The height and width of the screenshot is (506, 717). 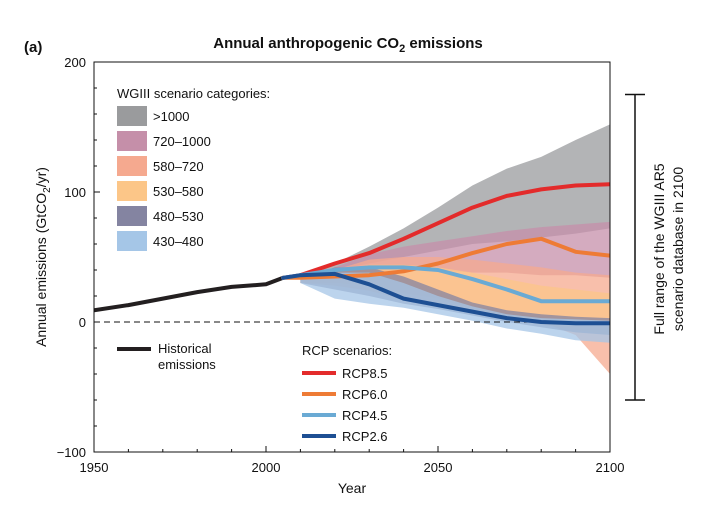 What do you see at coordinates (365, 373) in the screenshot?
I see `legend-label-rcp8-5: RCP8.5` at bounding box center [365, 373].